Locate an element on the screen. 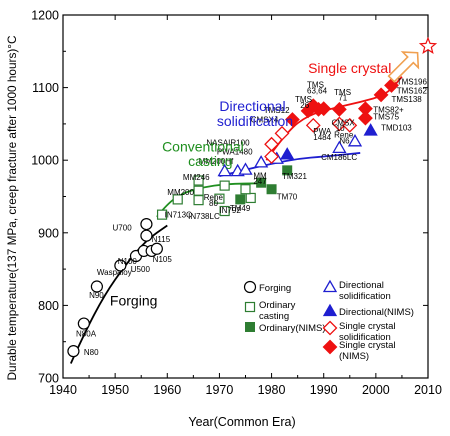 This screenshot has height=436, width=450. point-label: TM49 is located at coordinates (240, 208).